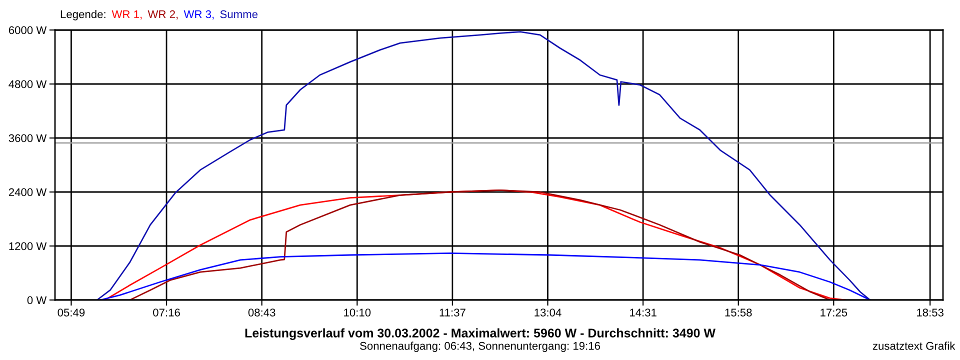  I want to click on x-tick-label: 18:53, so click(930, 312).